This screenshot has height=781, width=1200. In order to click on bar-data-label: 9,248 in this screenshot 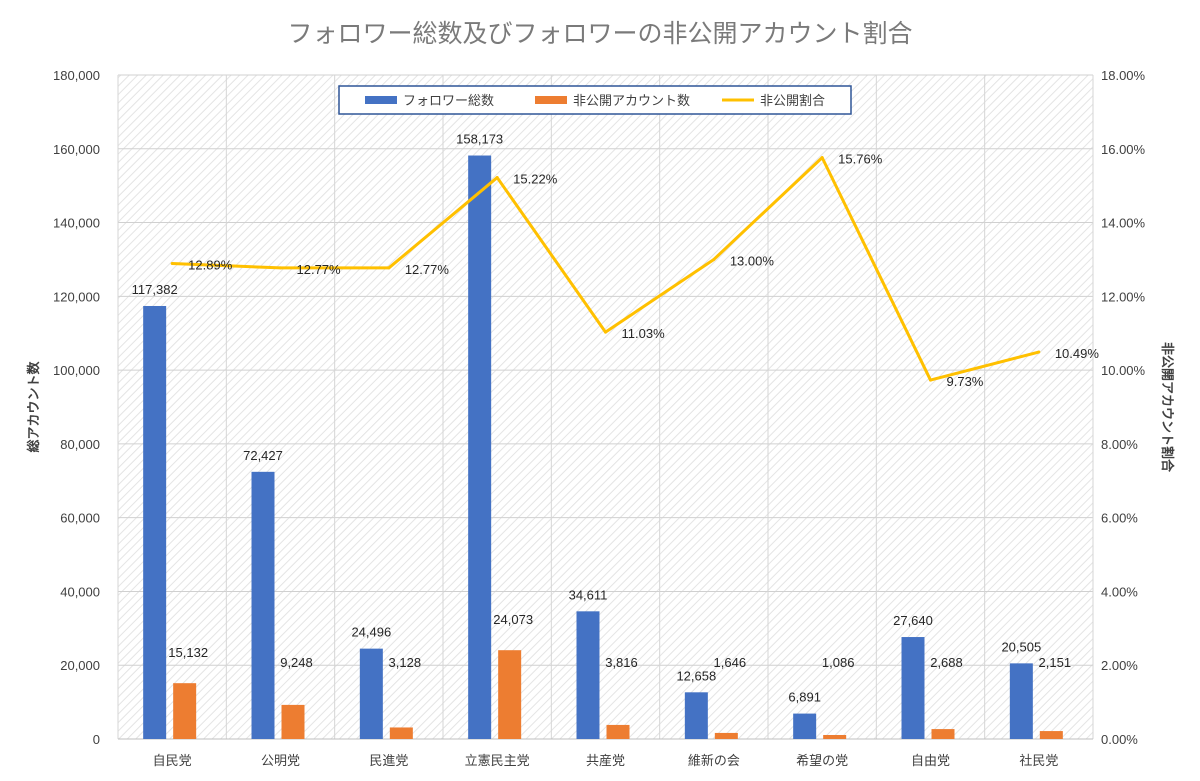, I will do `click(296, 662)`.